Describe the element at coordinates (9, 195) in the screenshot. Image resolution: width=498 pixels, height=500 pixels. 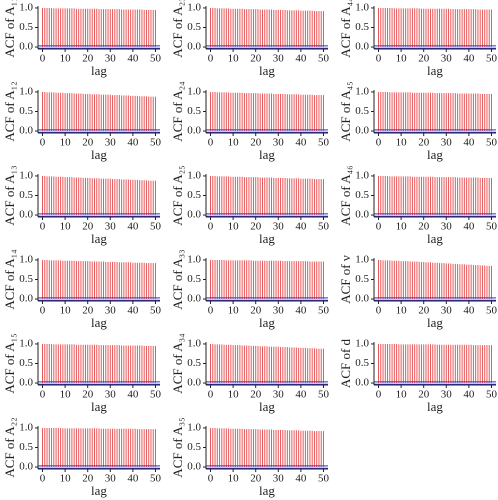
I see `y-axis-label: ACF of A₁₃` at that location.